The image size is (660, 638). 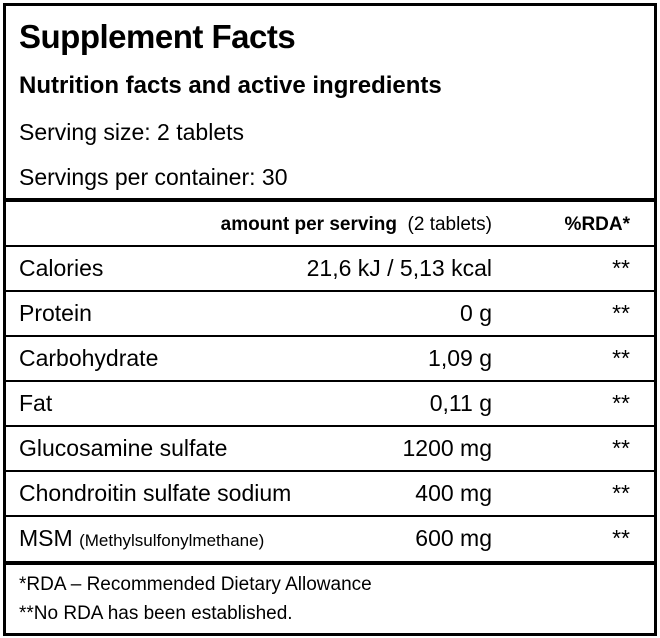 I want to click on table-row: Calories 21,6 kJ / 5,13 kcal **, so click(x=330, y=268).